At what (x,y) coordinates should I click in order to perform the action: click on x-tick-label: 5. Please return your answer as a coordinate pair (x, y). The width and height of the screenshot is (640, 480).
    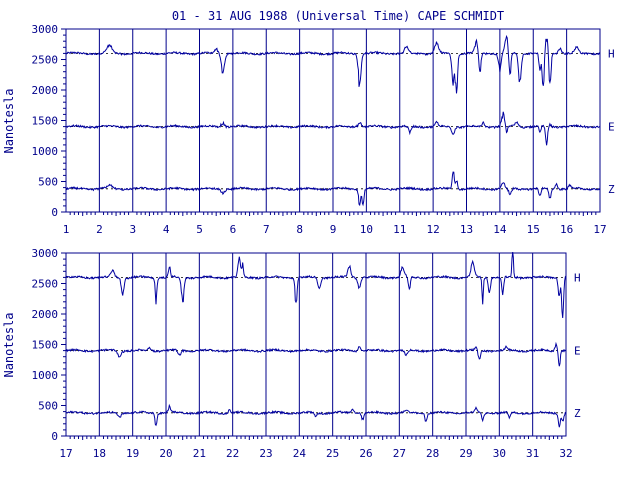
    Looking at the image, I should click on (199, 229).